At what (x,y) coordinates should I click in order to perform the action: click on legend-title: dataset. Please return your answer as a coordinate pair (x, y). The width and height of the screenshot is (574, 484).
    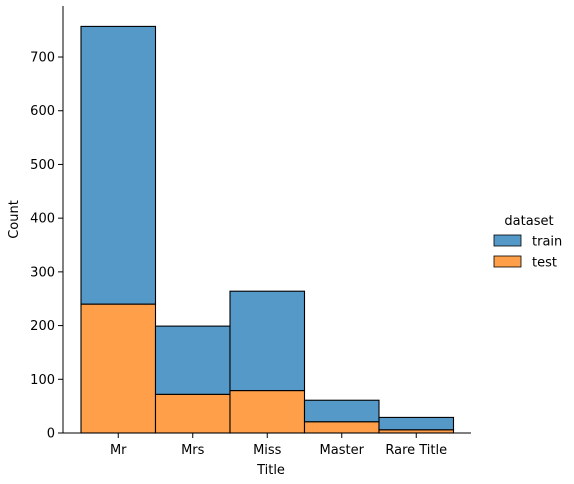
    Looking at the image, I should click on (528, 221).